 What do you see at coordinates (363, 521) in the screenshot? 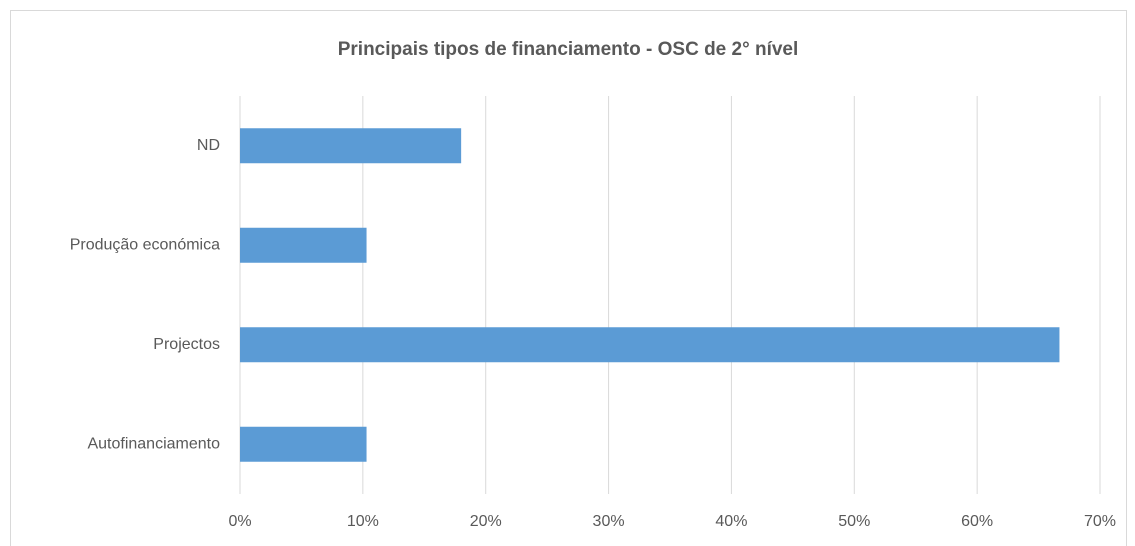
I see `x-tick-label: 10%` at bounding box center [363, 521].